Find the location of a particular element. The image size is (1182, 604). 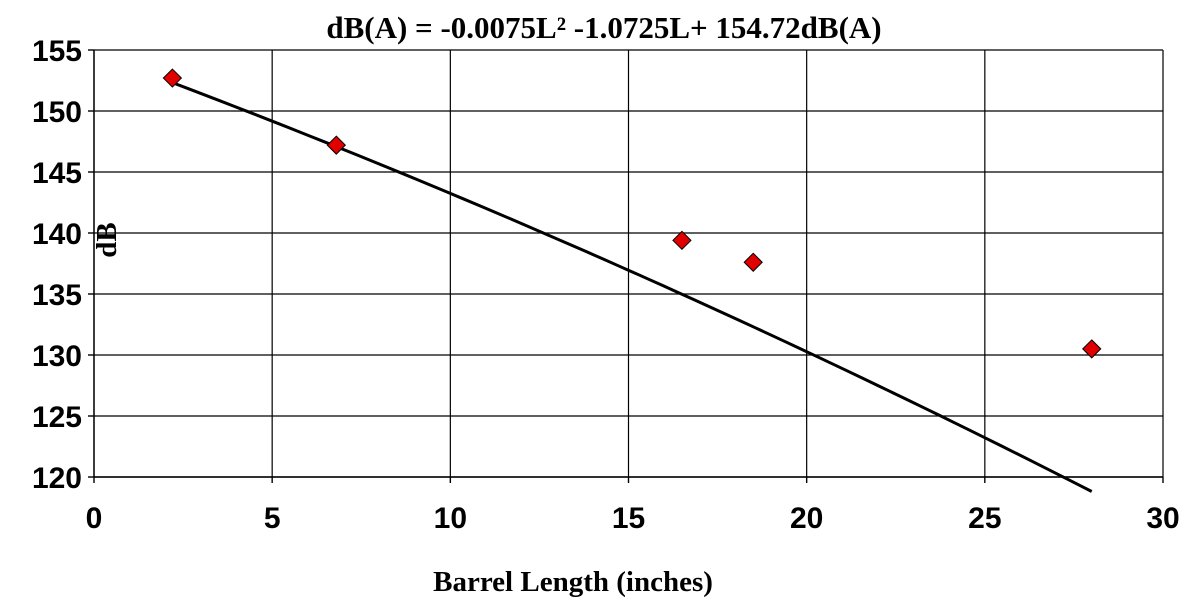

y-tick-label: 145 is located at coordinates (57, 173).